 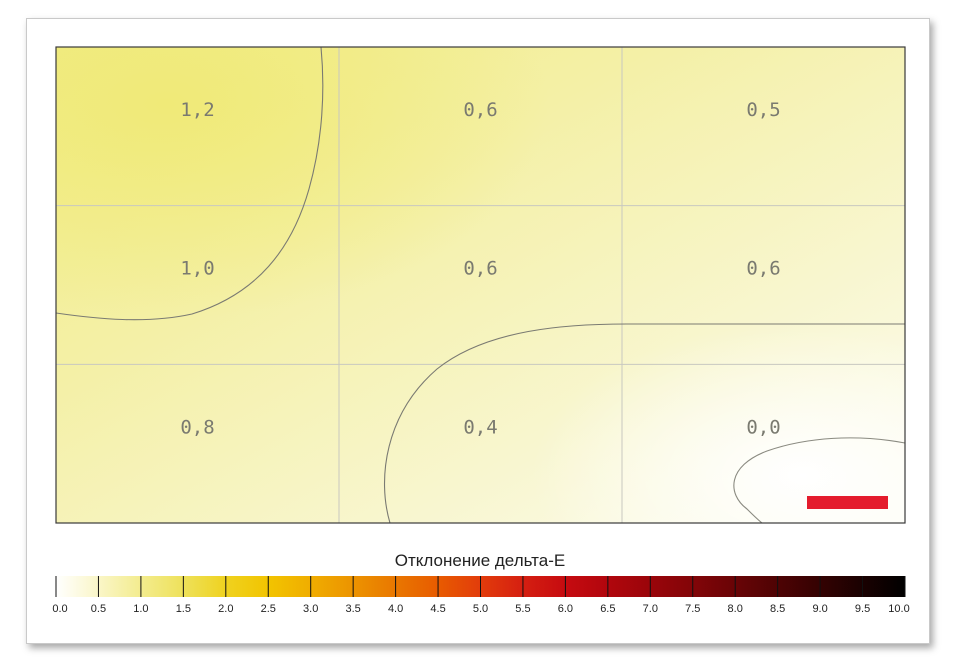 What do you see at coordinates (98, 609) in the screenshot?
I see `legend-tick-label: 0.5` at bounding box center [98, 609].